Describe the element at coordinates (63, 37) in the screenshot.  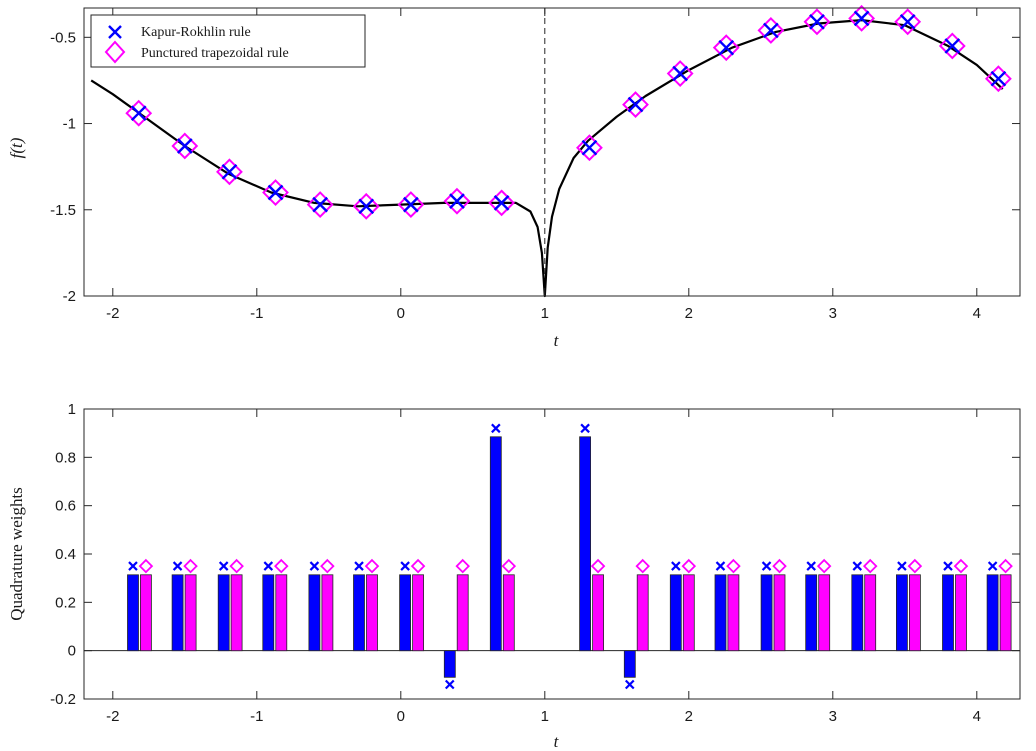
I see `y-tick-label: -0.5` at that location.